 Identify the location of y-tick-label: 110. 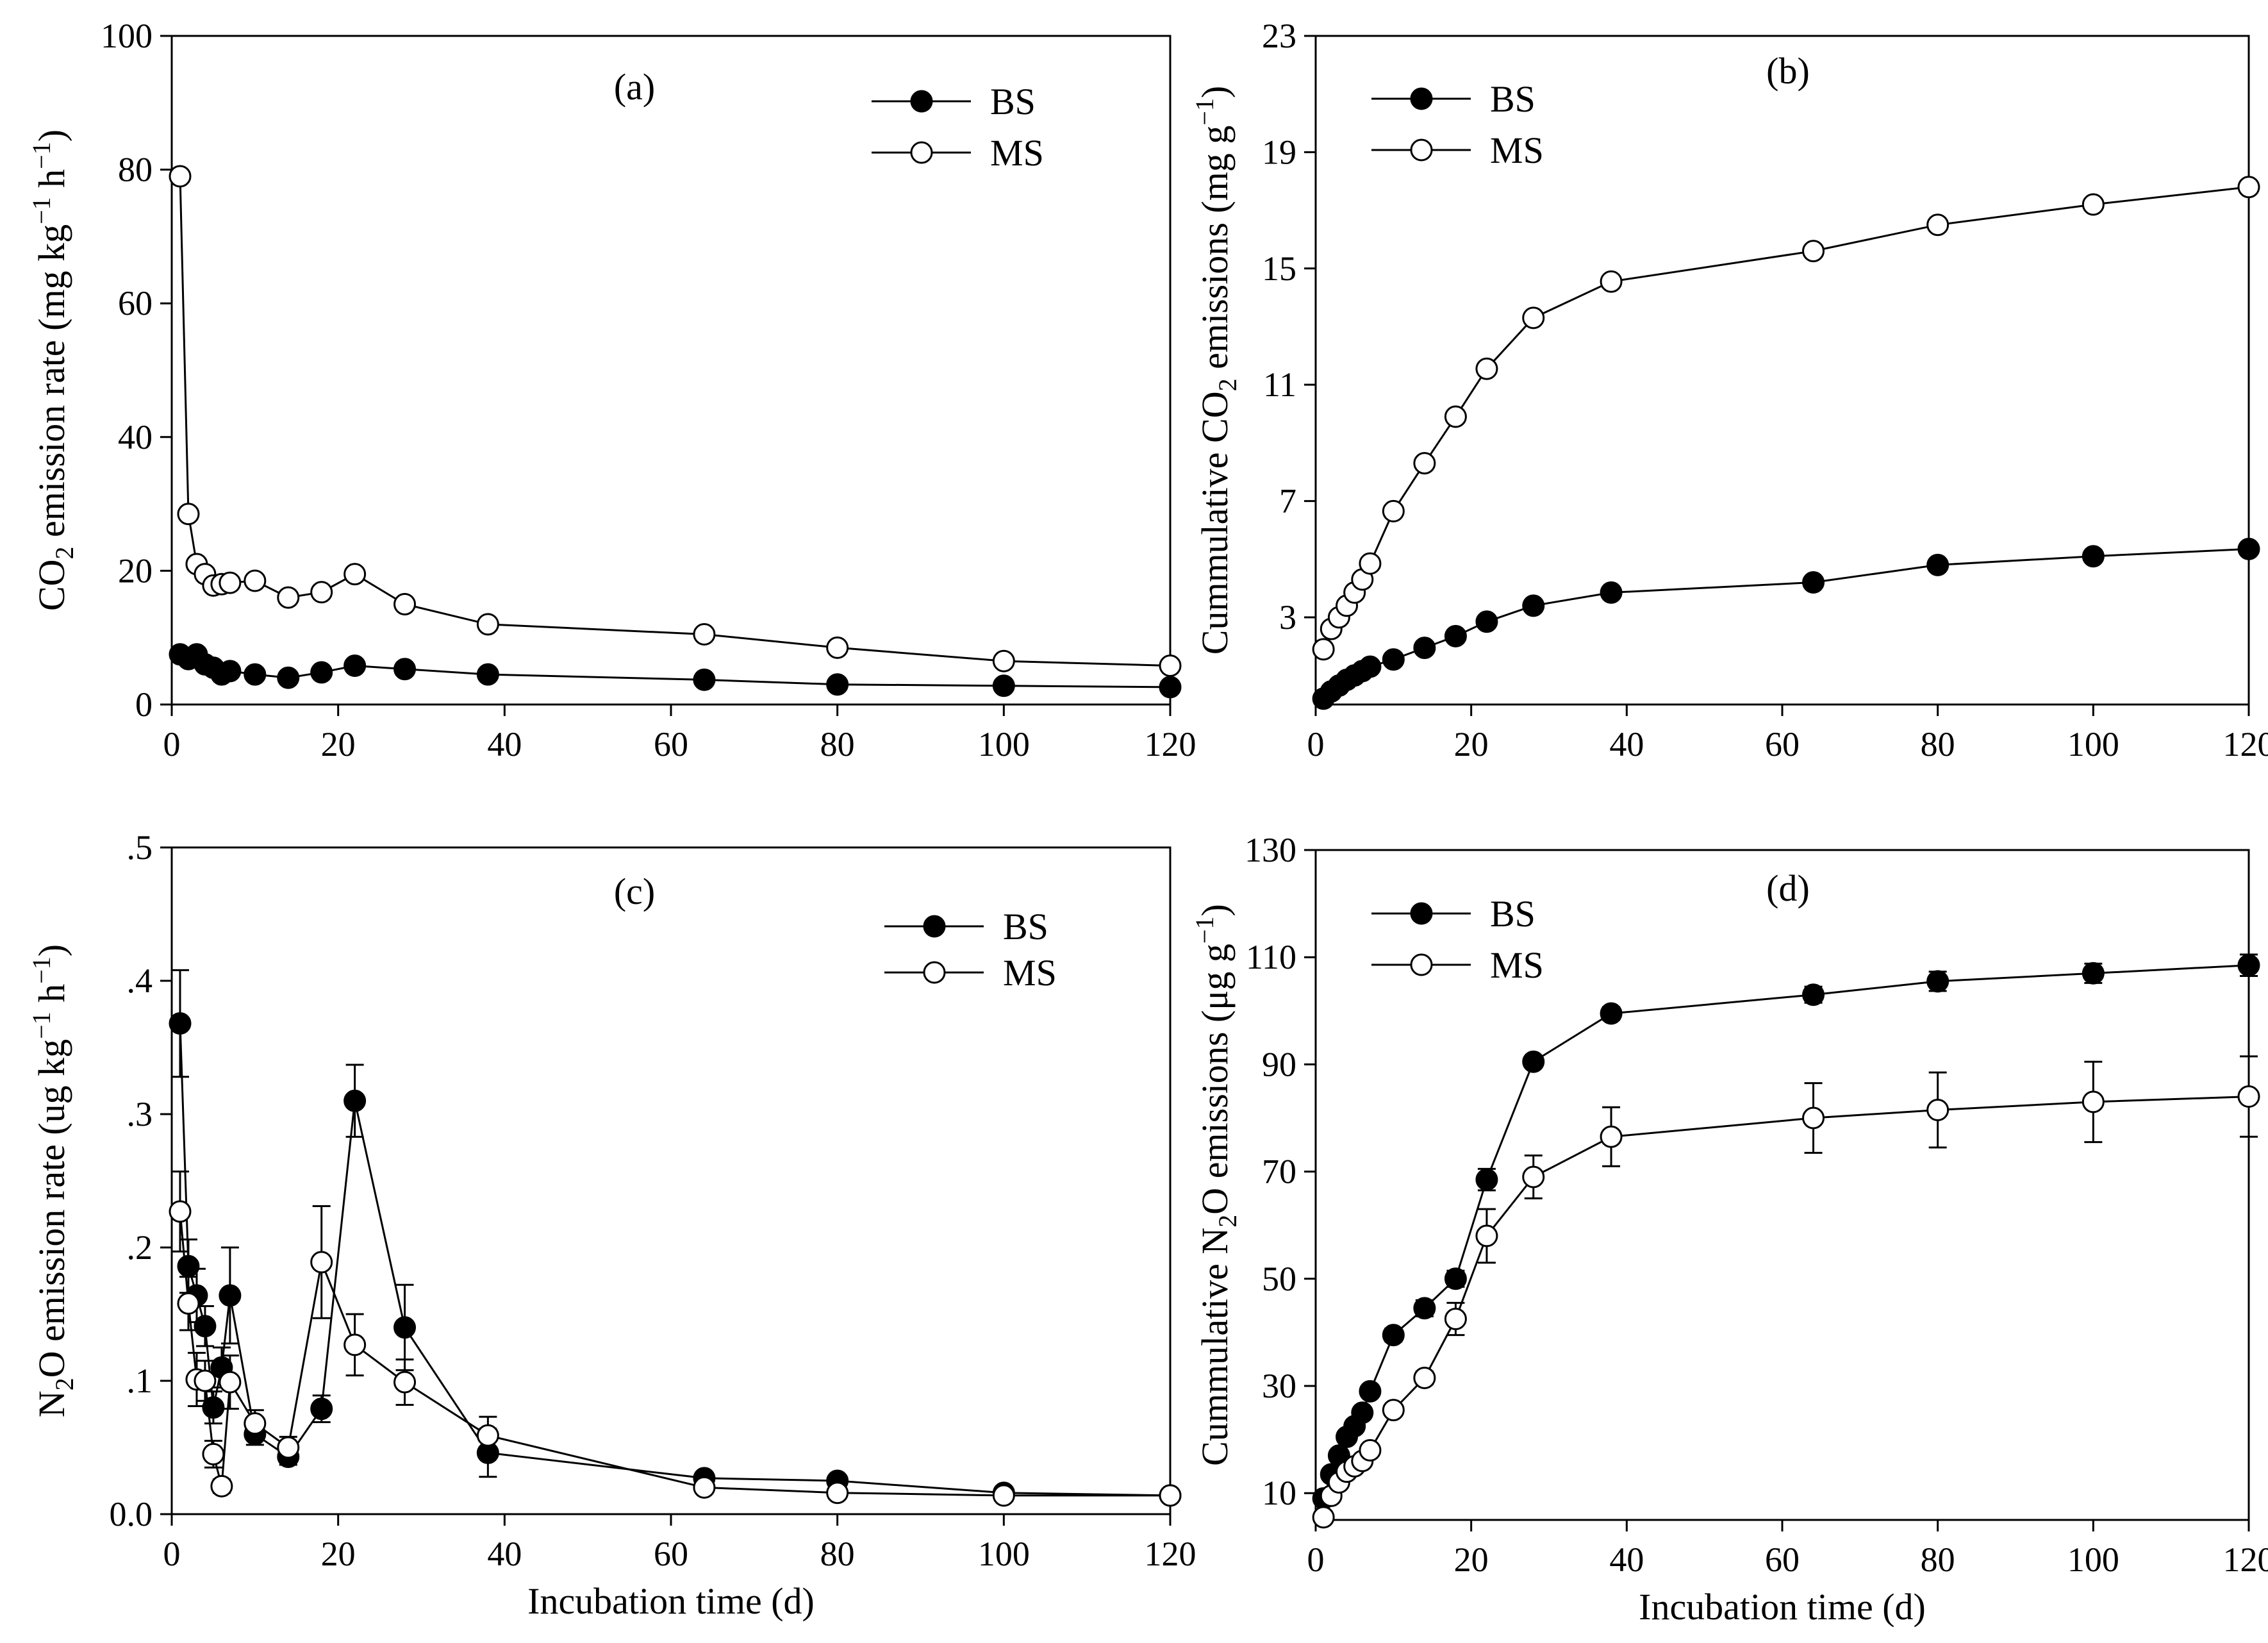
(1271, 957).